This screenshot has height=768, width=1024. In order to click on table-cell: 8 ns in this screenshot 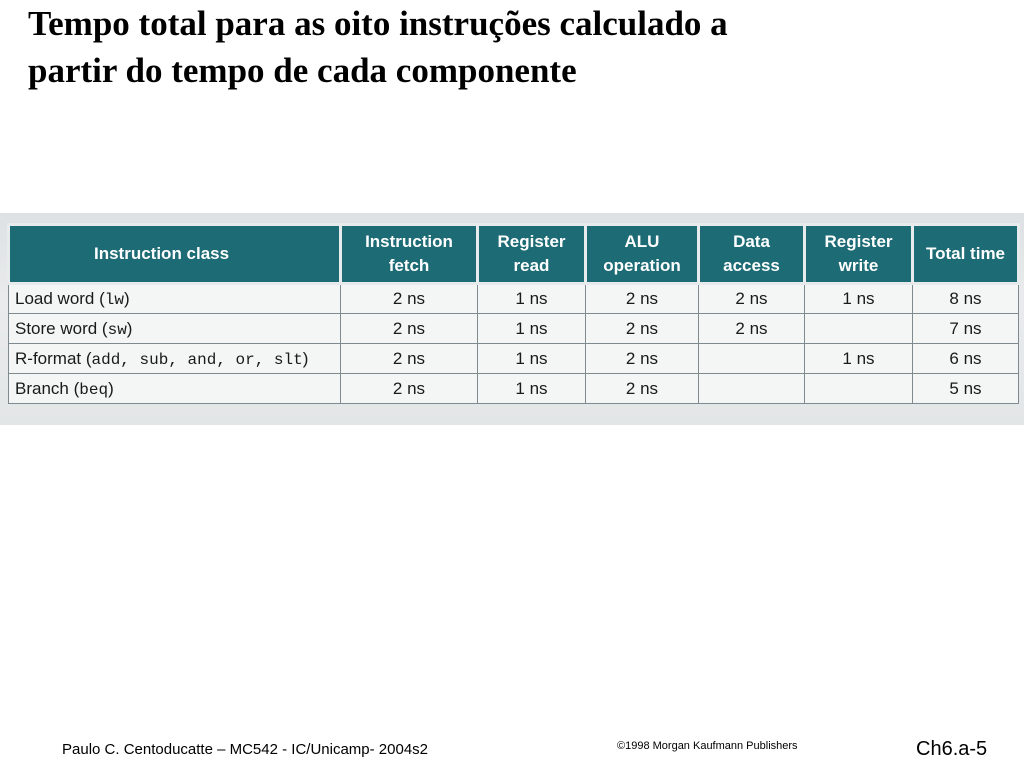, I will do `click(965, 298)`.